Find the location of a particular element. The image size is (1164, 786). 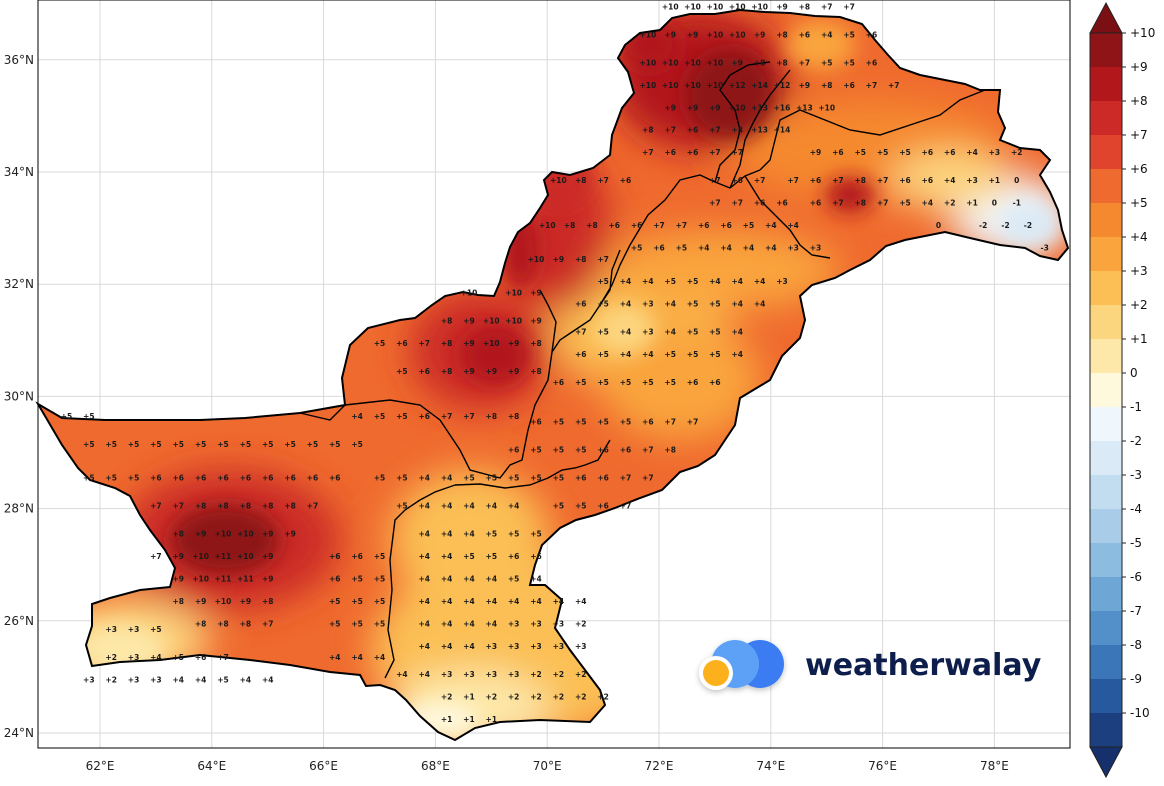

anomaly-value: +13 is located at coordinates (759, 130).